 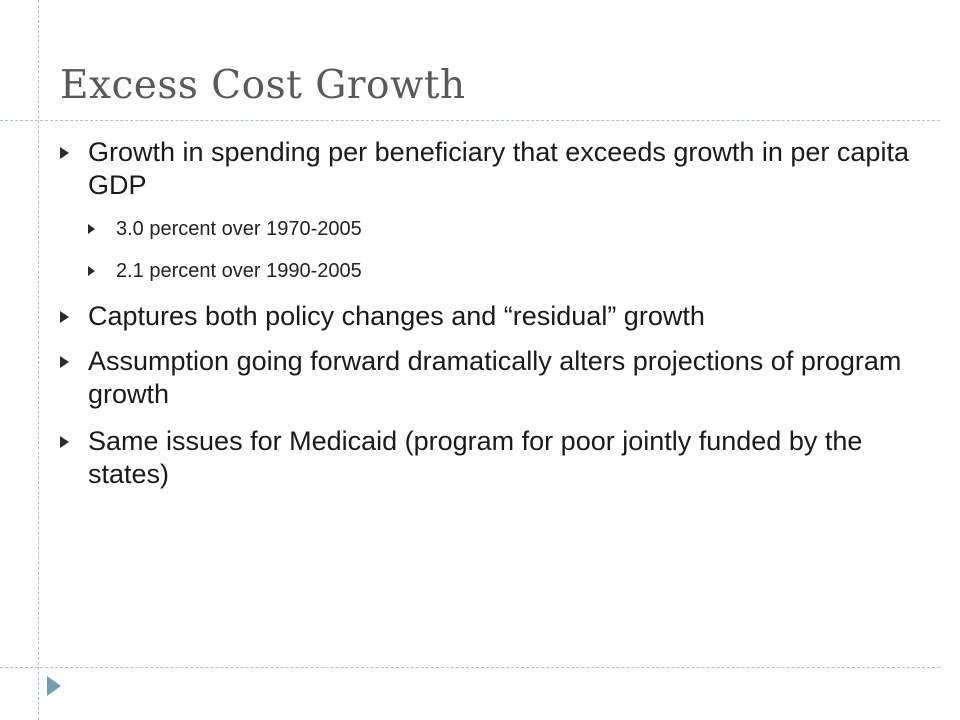 I want to click on sub-bullet-item: 2.1 percent over 1990-2005, so click(x=490, y=271).